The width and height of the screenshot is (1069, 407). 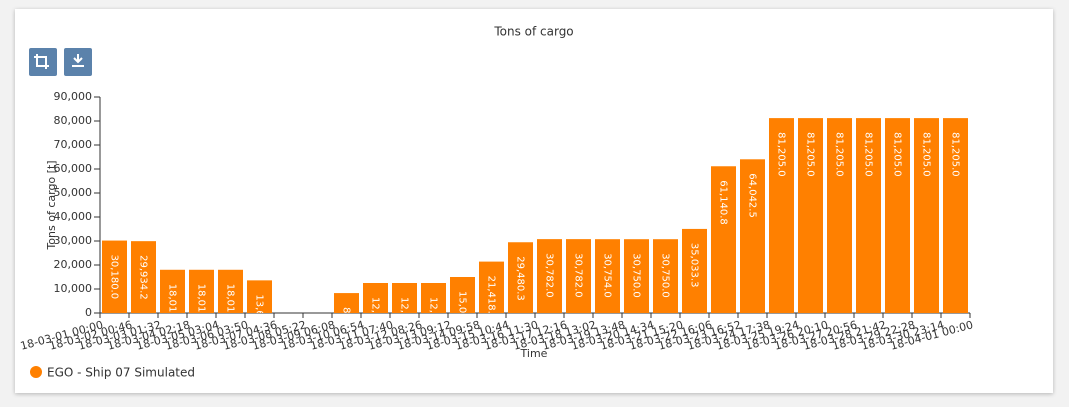 I want to click on y-tick-label: 90,000, so click(x=73, y=96).